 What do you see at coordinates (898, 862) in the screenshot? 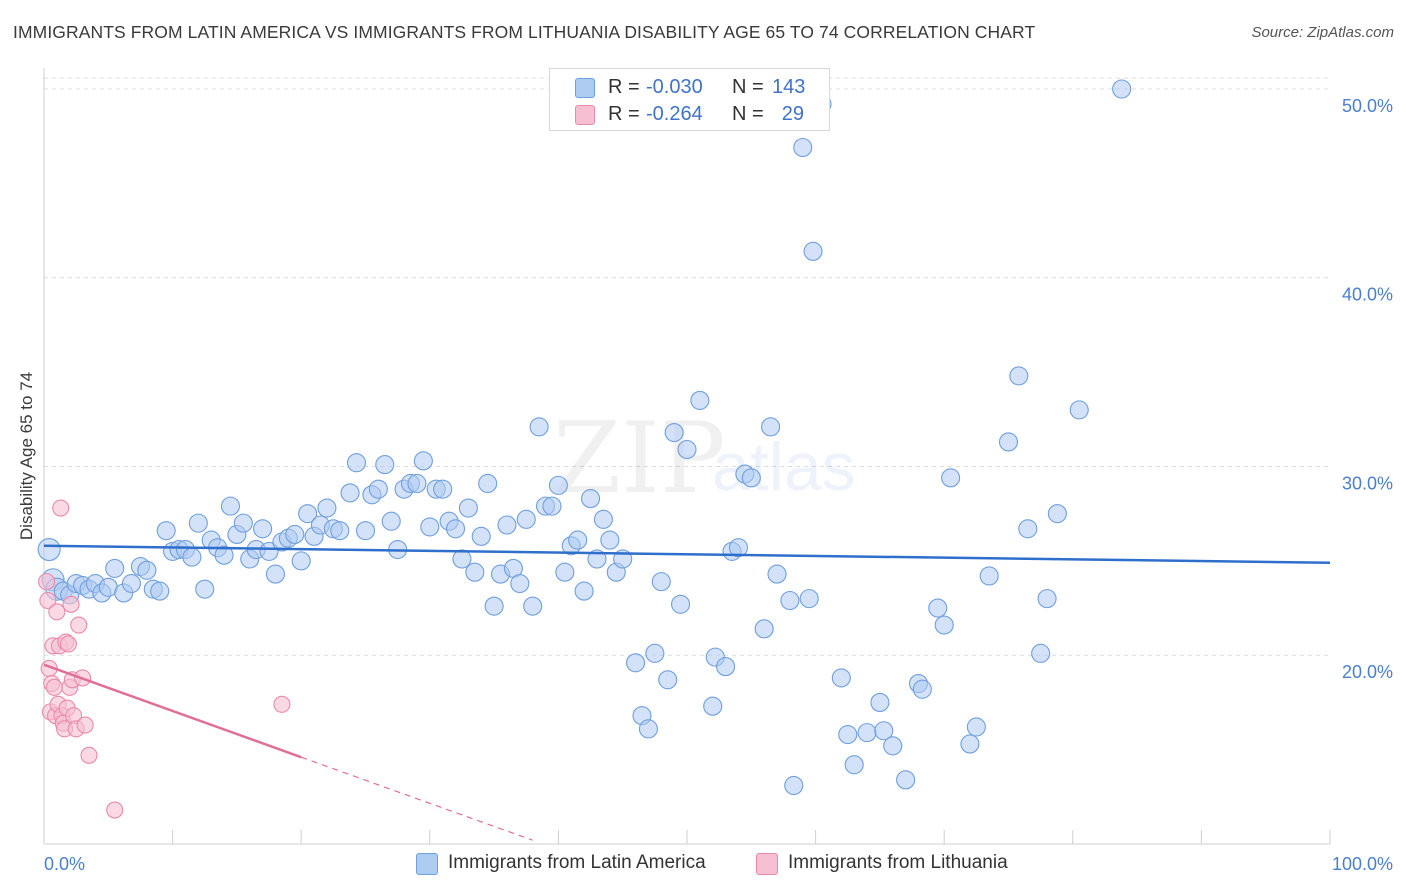
I see `legend-label: Immigrants from Lithuania` at bounding box center [898, 862].